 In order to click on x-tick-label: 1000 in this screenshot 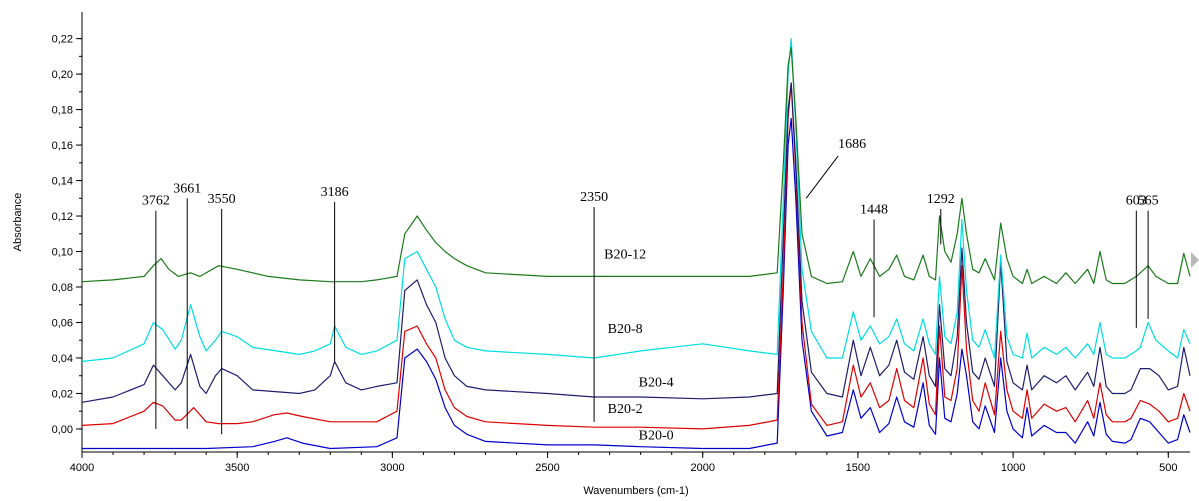, I will do `click(1013, 468)`.